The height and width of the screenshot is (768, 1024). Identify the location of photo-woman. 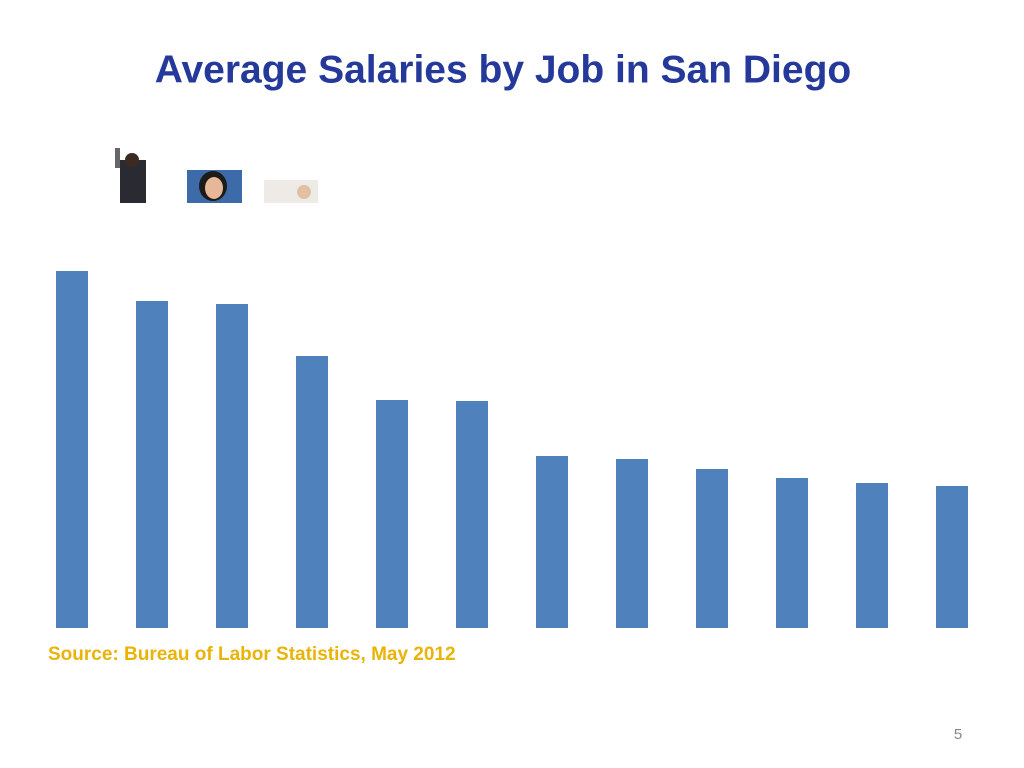
(214, 186).